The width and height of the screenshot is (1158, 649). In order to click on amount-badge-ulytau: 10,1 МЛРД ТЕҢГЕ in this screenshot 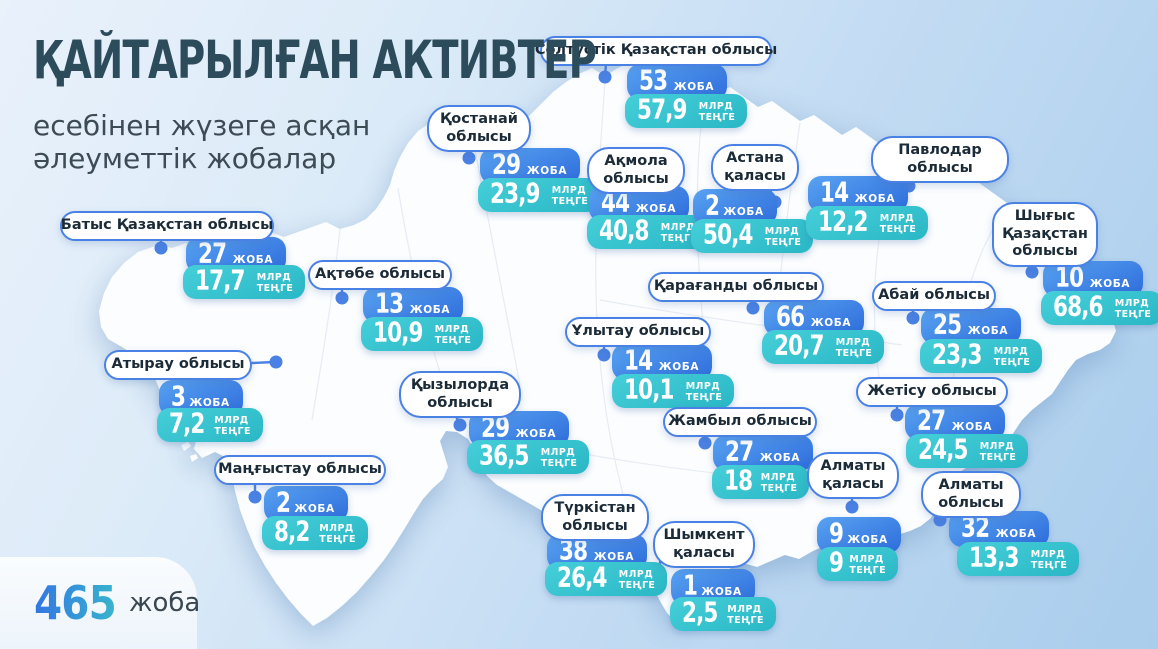, I will do `click(673, 391)`.